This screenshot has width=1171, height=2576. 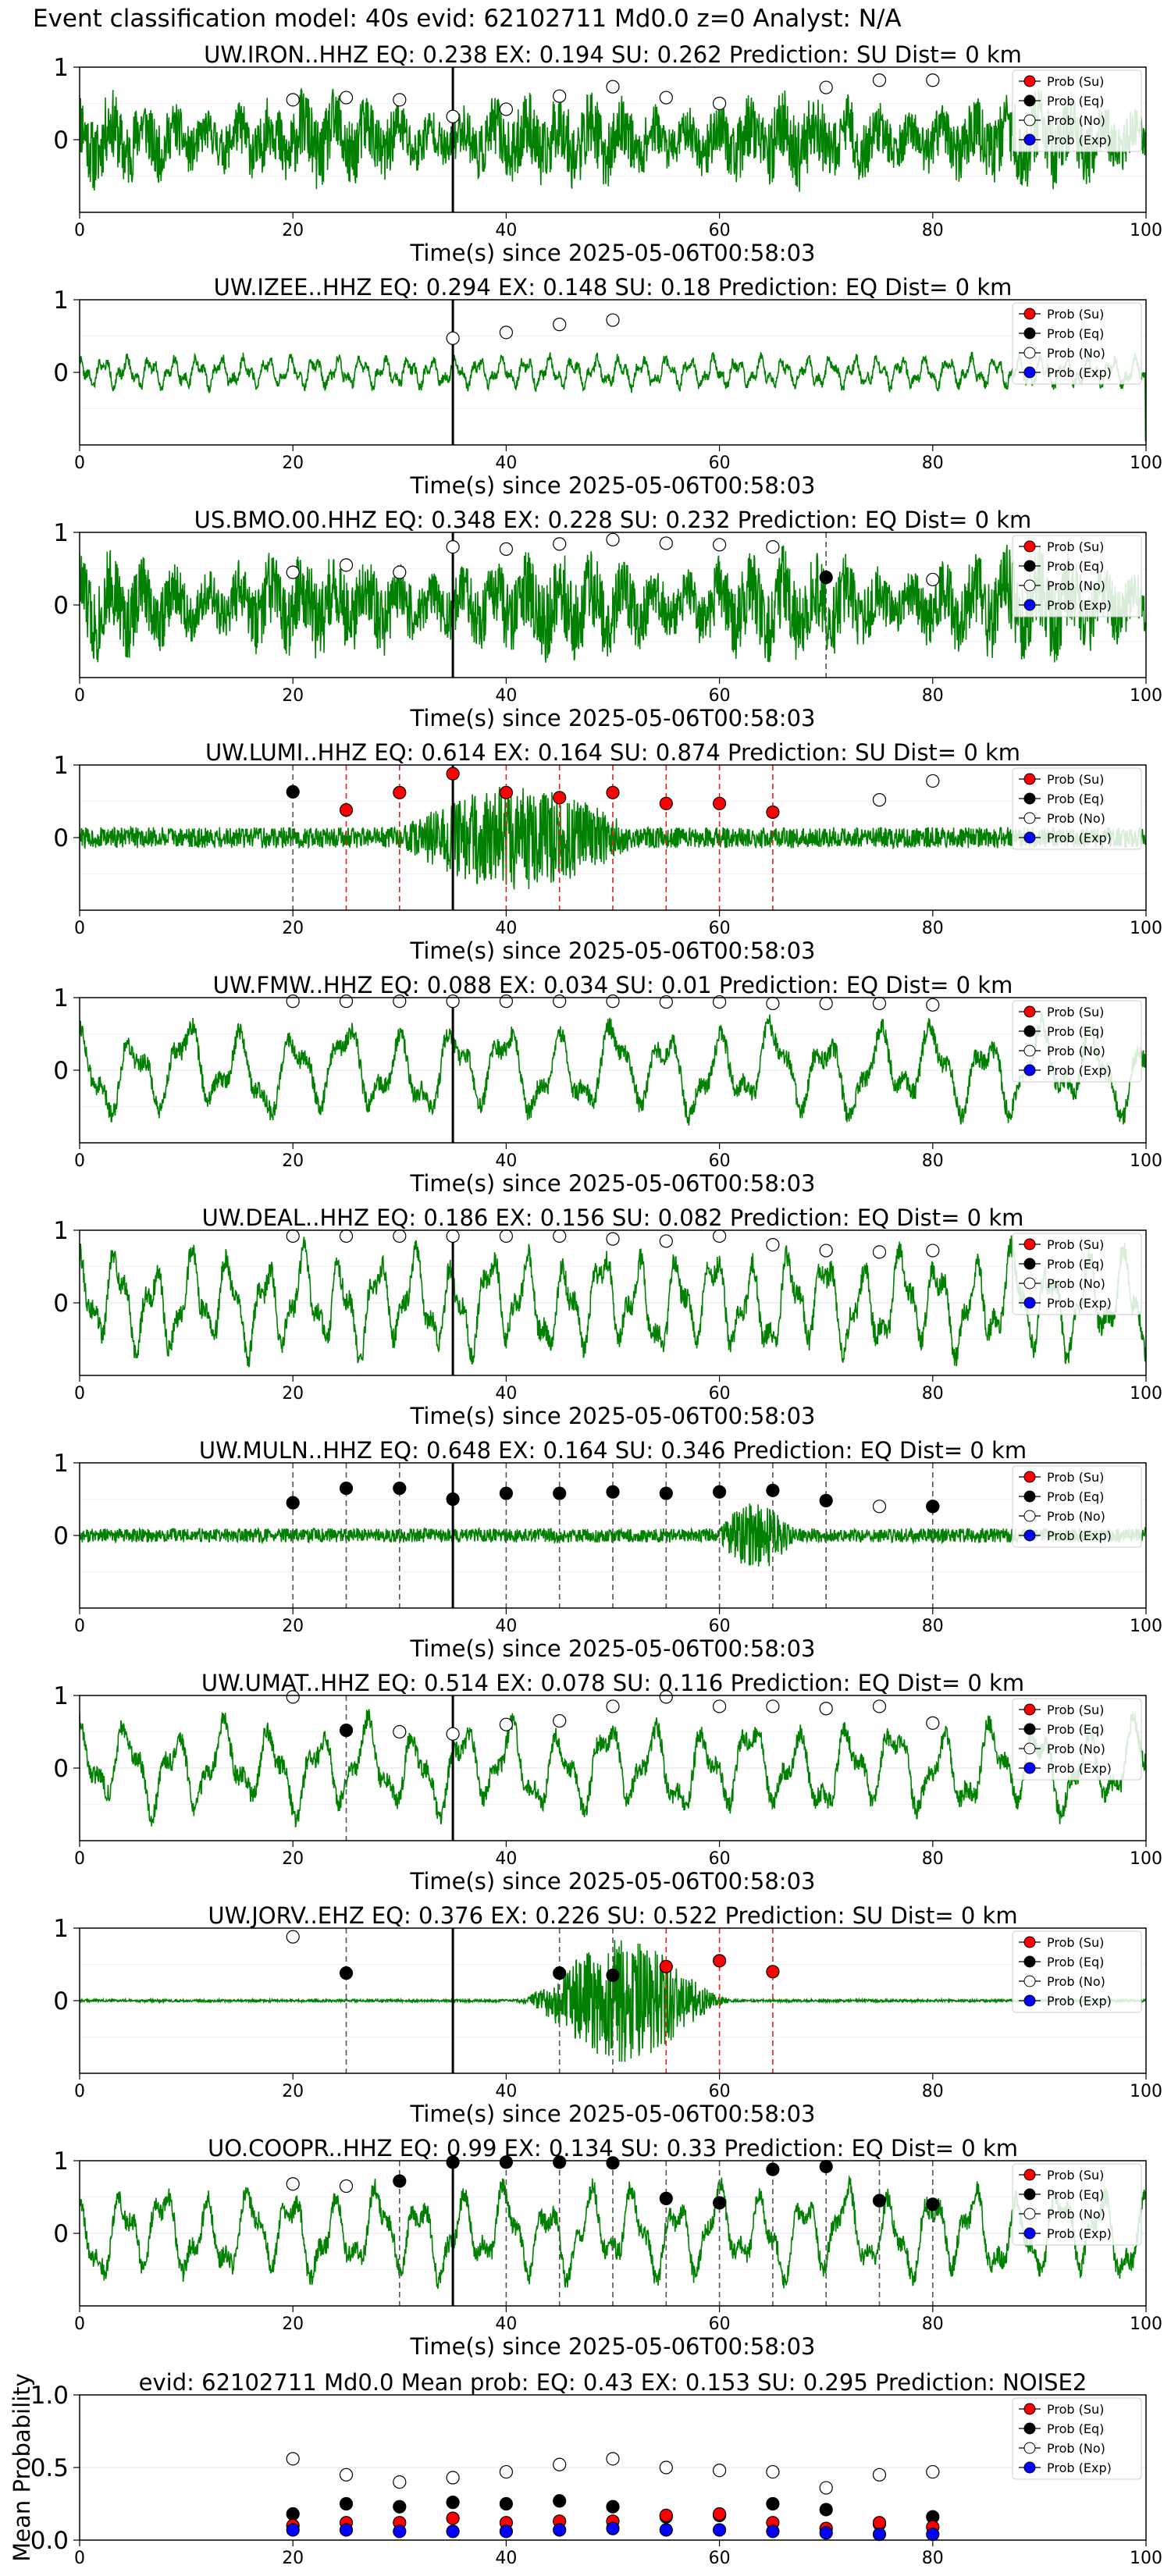 What do you see at coordinates (293, 696) in the screenshot?
I see `x-tick-label: 20` at bounding box center [293, 696].